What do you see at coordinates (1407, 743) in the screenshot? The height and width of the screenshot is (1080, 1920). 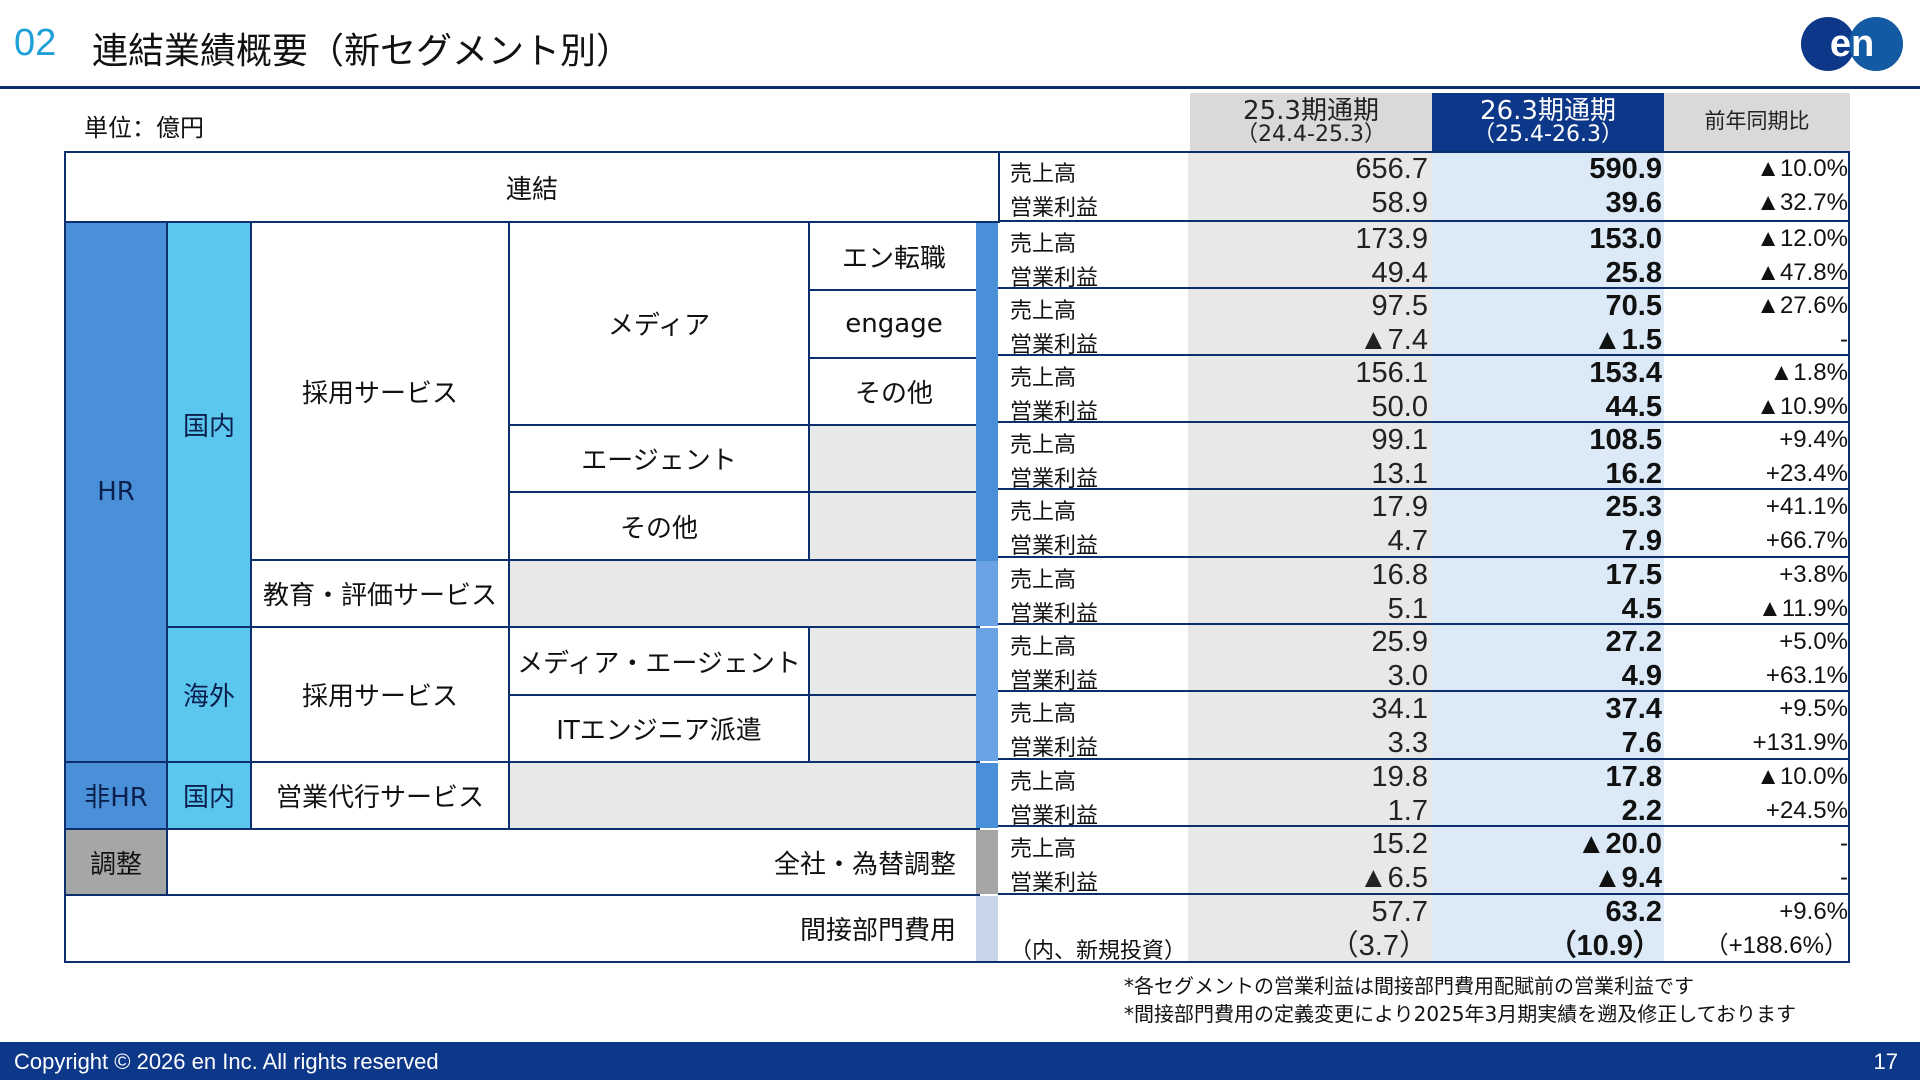 I see `prev-value-profit: 3.3` at bounding box center [1407, 743].